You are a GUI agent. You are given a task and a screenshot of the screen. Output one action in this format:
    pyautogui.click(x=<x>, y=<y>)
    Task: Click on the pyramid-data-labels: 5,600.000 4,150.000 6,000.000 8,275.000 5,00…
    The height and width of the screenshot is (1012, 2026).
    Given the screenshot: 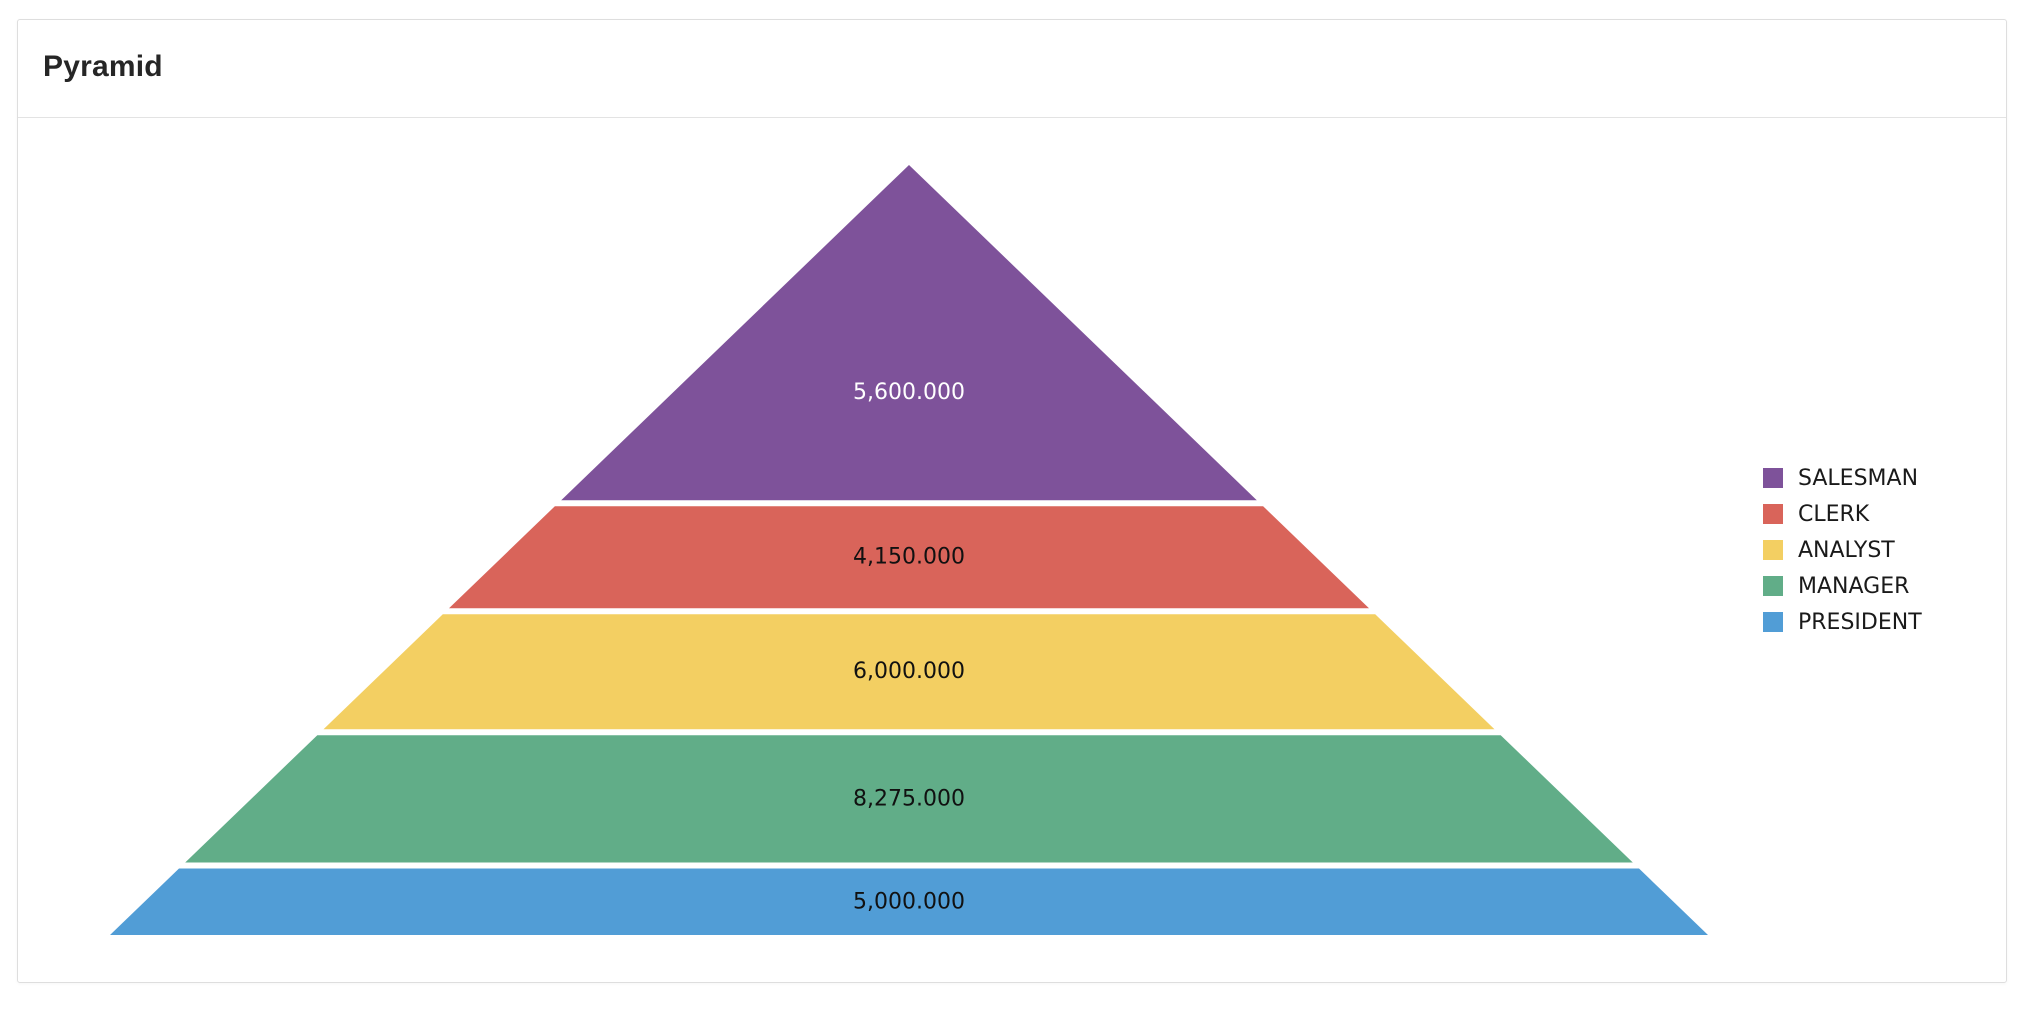 What is the action you would take?
    pyautogui.click(x=909, y=647)
    